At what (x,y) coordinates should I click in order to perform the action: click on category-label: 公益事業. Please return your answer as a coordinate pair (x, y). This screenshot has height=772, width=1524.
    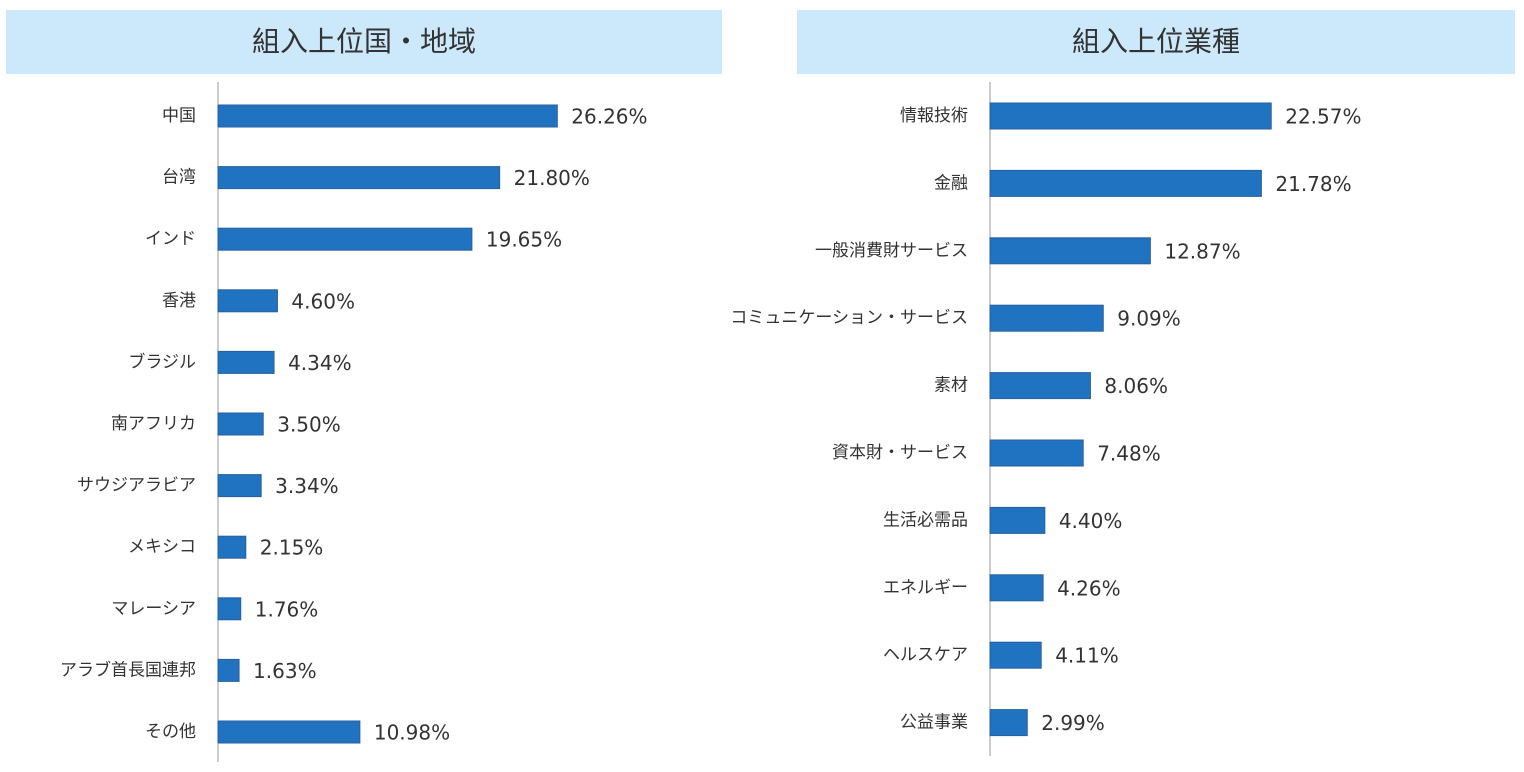
    Looking at the image, I should click on (934, 723).